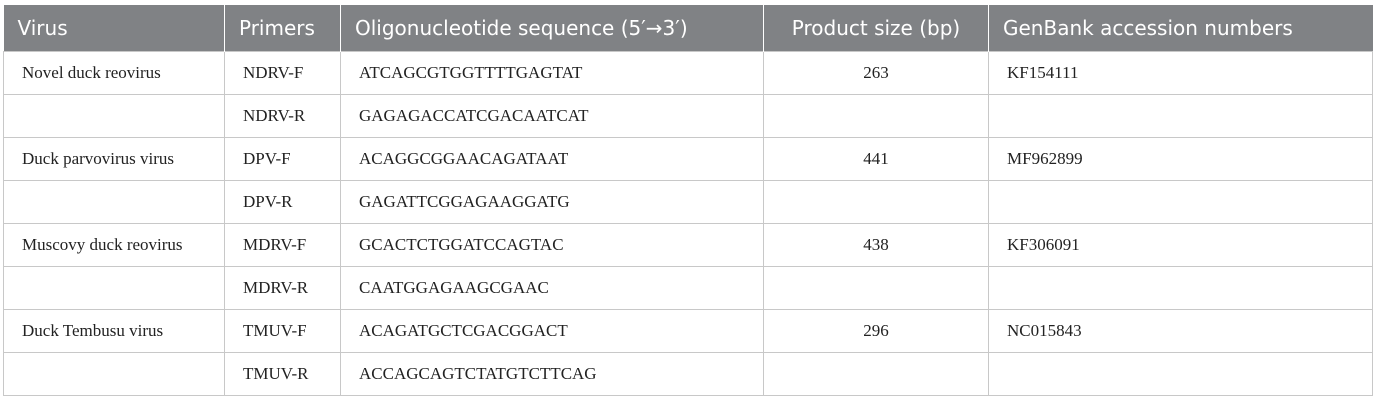 The width and height of the screenshot is (1375, 401). I want to click on table-cell: MF962899, so click(1180, 159).